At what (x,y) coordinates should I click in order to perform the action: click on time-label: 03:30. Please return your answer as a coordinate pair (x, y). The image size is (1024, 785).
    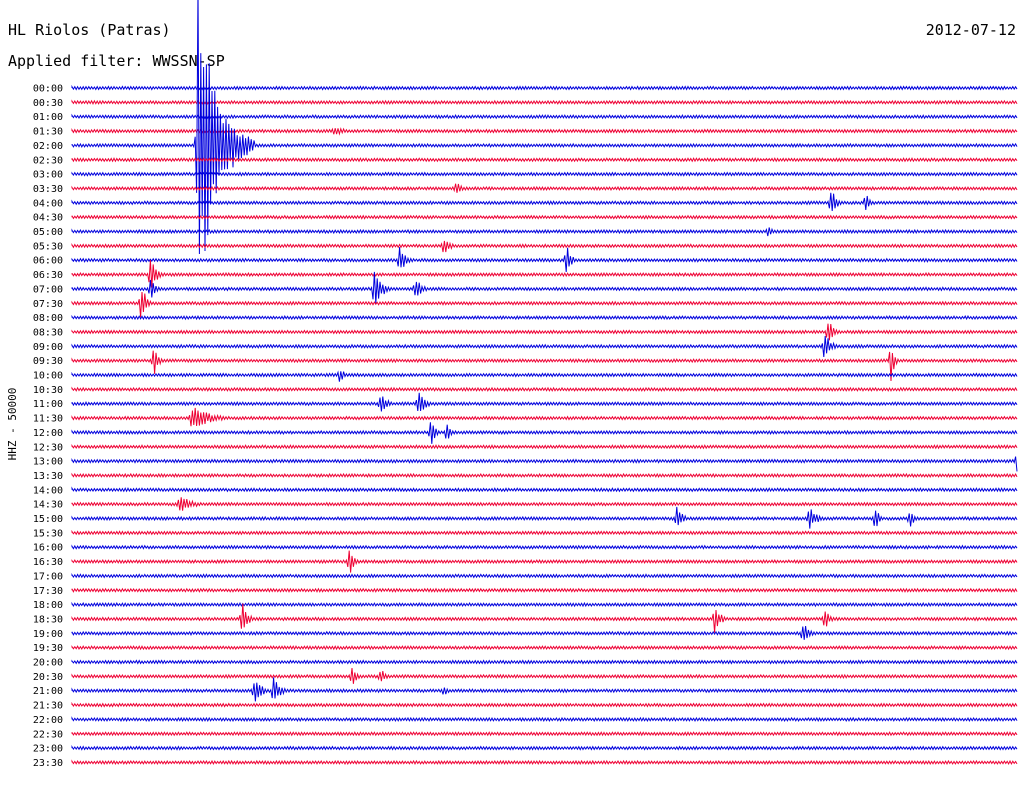
    Looking at the image, I should click on (48, 189).